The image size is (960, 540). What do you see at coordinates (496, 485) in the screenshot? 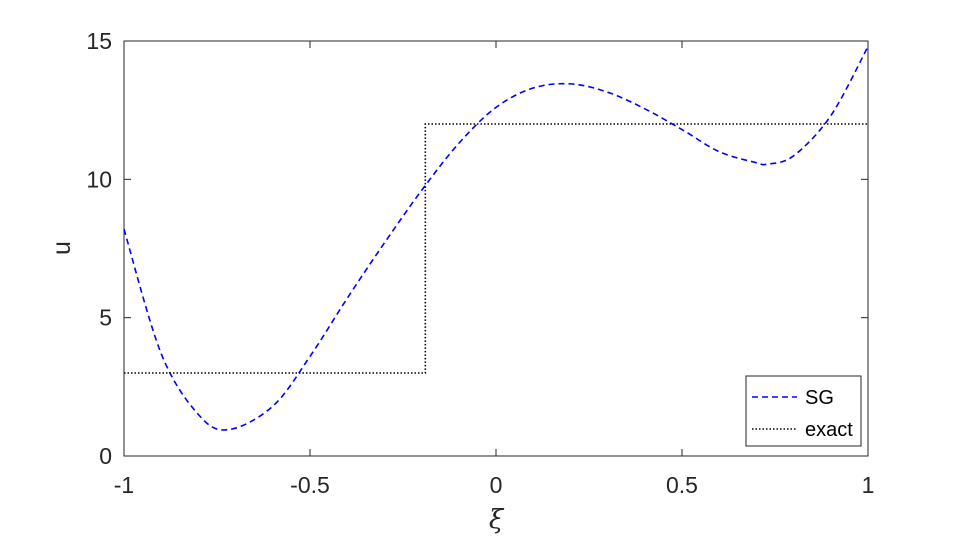
I see `x-tick-label: 0` at bounding box center [496, 485].